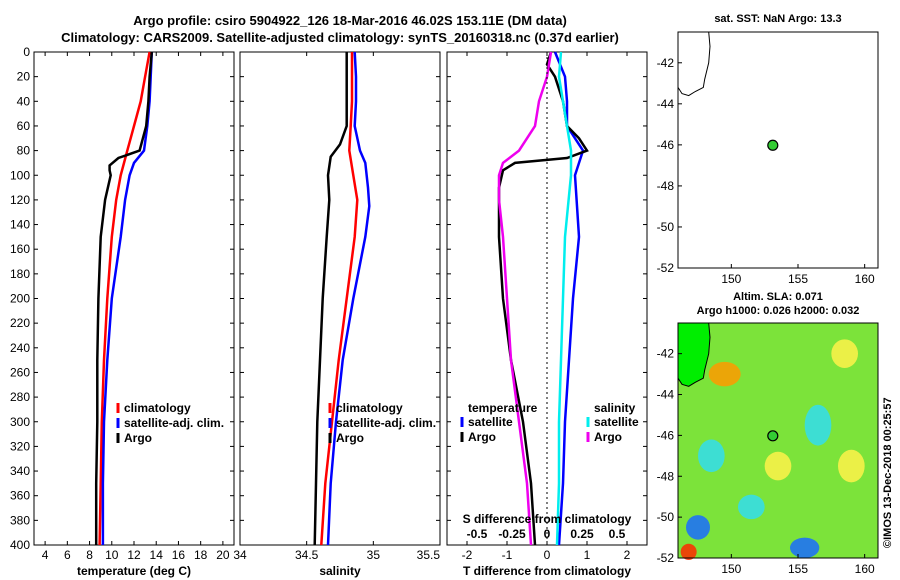 This screenshot has width=900, height=580. Describe the element at coordinates (20, 175) in the screenshot. I see `y-tick-label: 100` at that location.